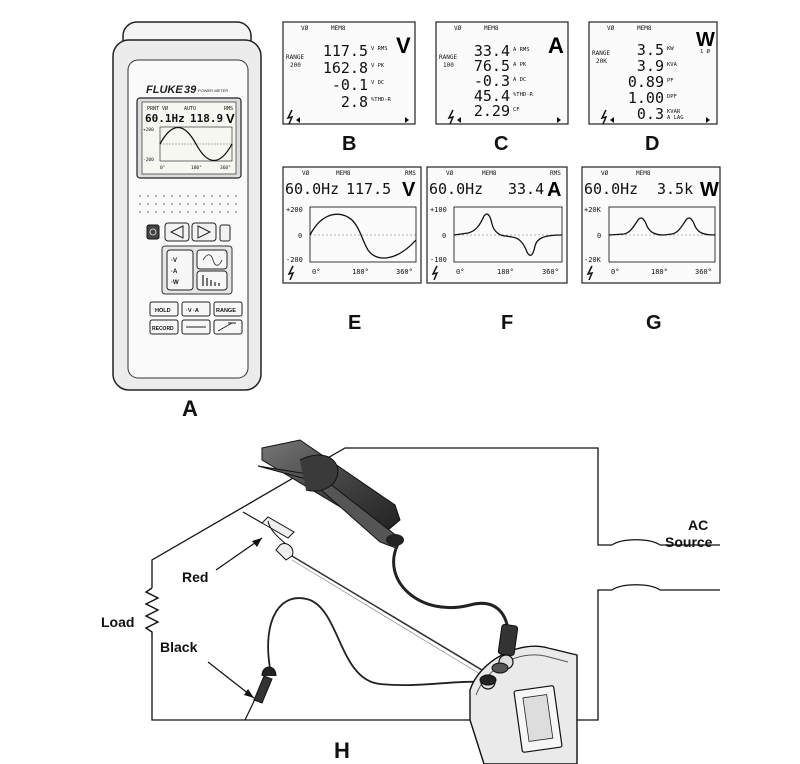 This screenshot has height=764, width=800. I want to click on hold-button, so click(164, 309).